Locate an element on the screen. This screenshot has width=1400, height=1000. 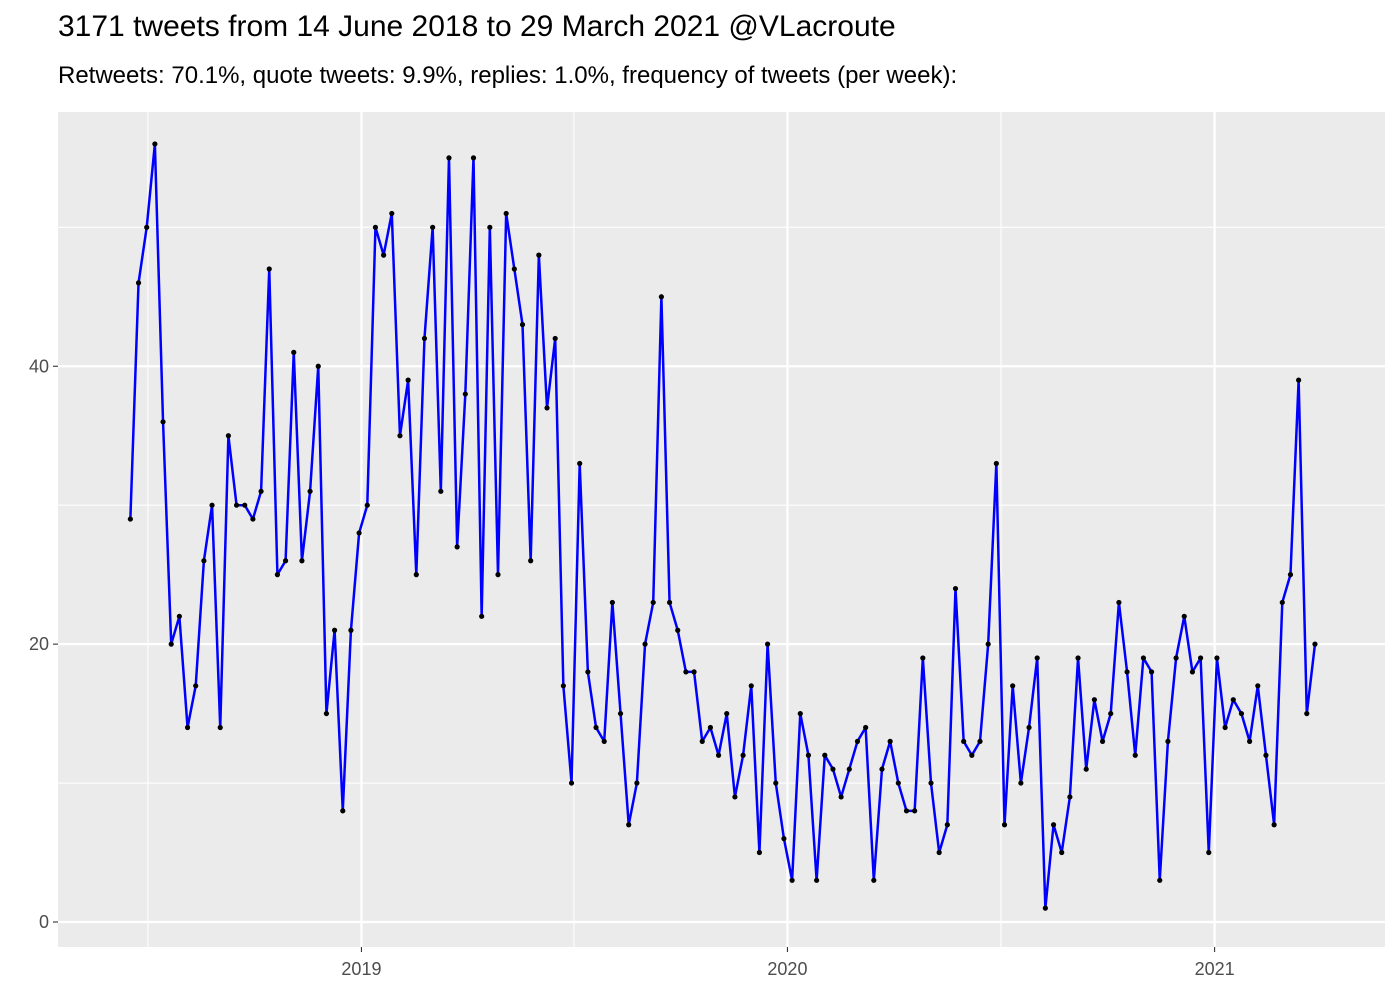
y-tick-label: 40 is located at coordinates (39, 366).